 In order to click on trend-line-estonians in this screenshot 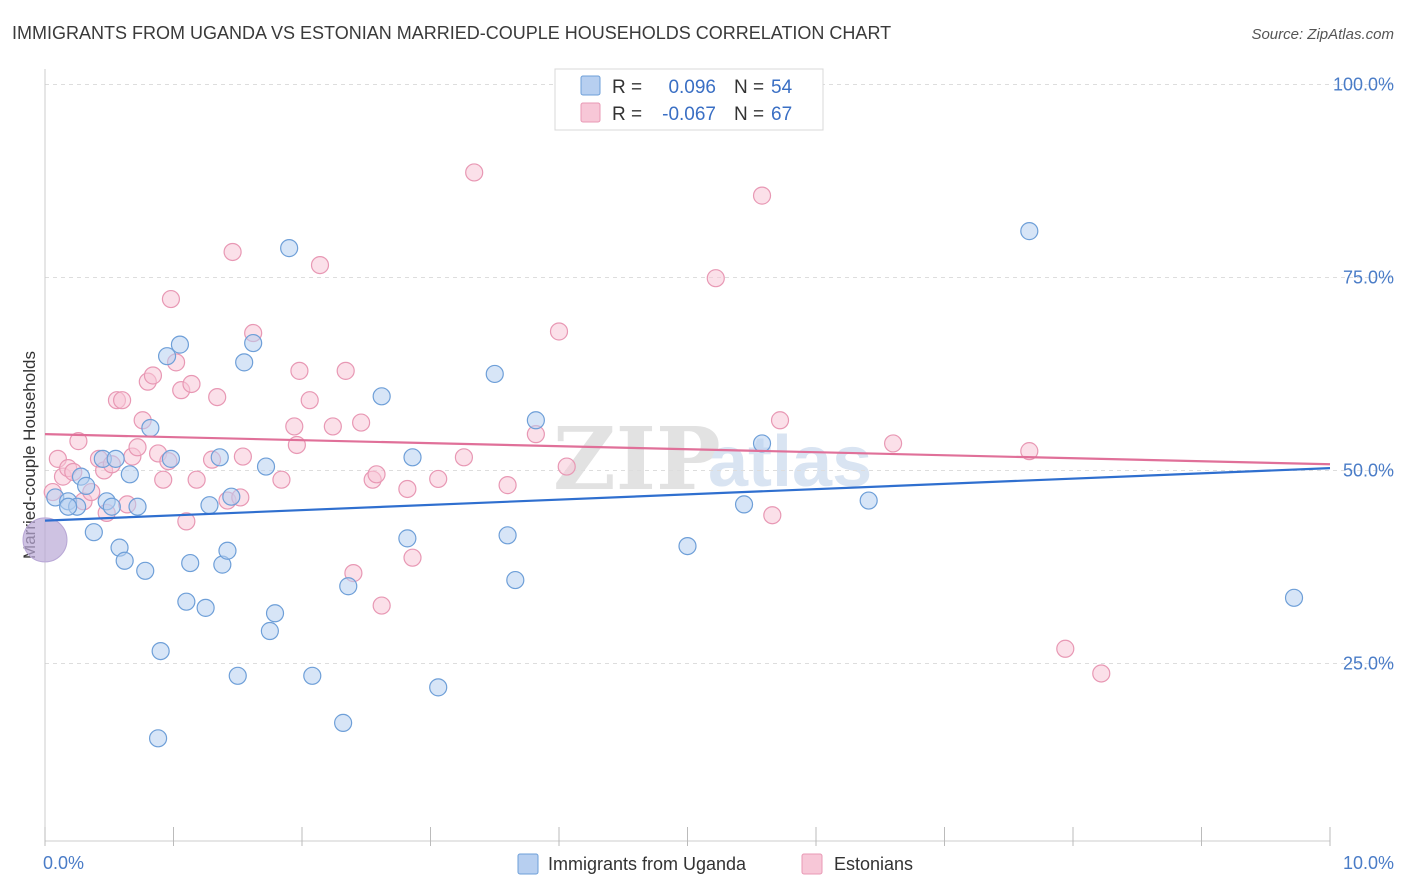, I will do `click(687, 449)`.